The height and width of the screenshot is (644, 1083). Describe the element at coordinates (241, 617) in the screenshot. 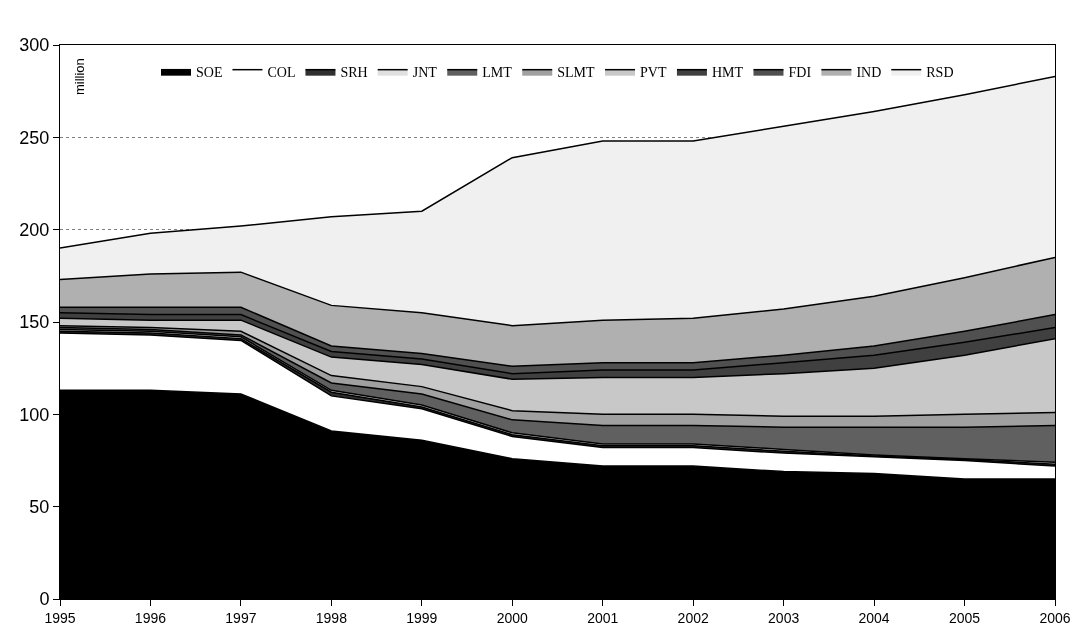

I see `x-tick-label: 1997` at that location.